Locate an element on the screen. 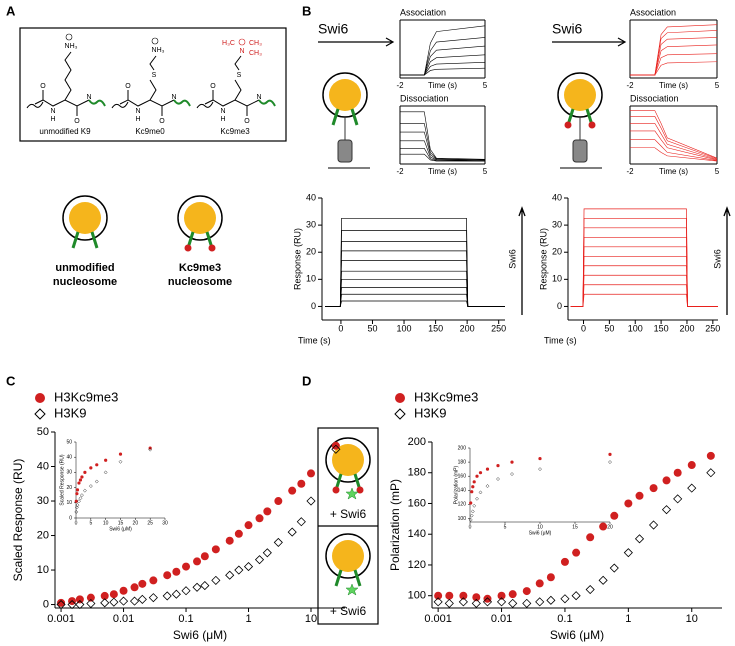 The width and height of the screenshot is (735, 646). x-axis-label: Swi6 (μM) is located at coordinates (120, 529).